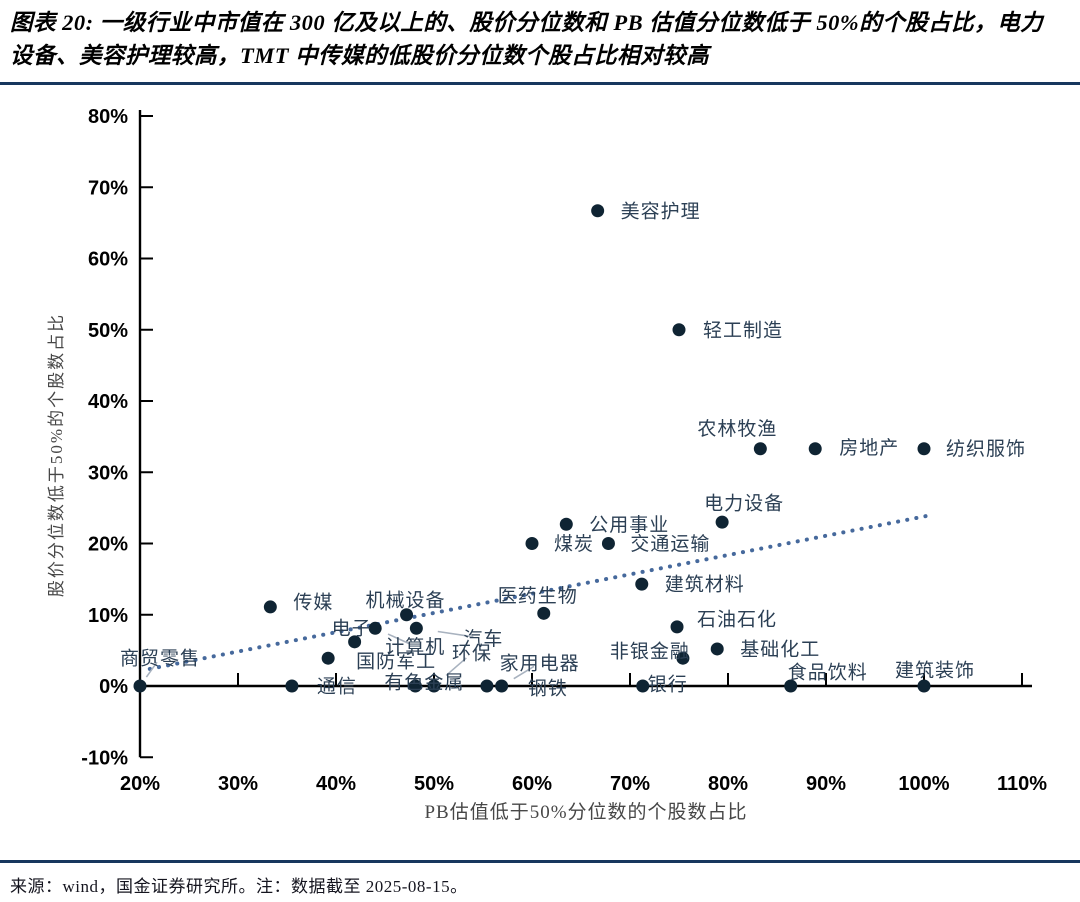 The width and height of the screenshot is (1080, 902). What do you see at coordinates (108, 473) in the screenshot?
I see `y-tick-label: 30%` at bounding box center [108, 473].